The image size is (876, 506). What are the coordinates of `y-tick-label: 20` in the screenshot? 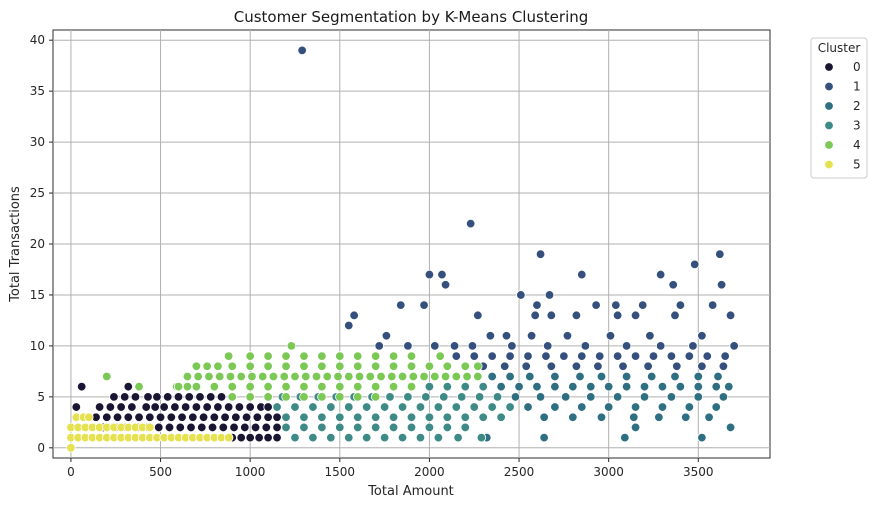 It's located at (37, 244).